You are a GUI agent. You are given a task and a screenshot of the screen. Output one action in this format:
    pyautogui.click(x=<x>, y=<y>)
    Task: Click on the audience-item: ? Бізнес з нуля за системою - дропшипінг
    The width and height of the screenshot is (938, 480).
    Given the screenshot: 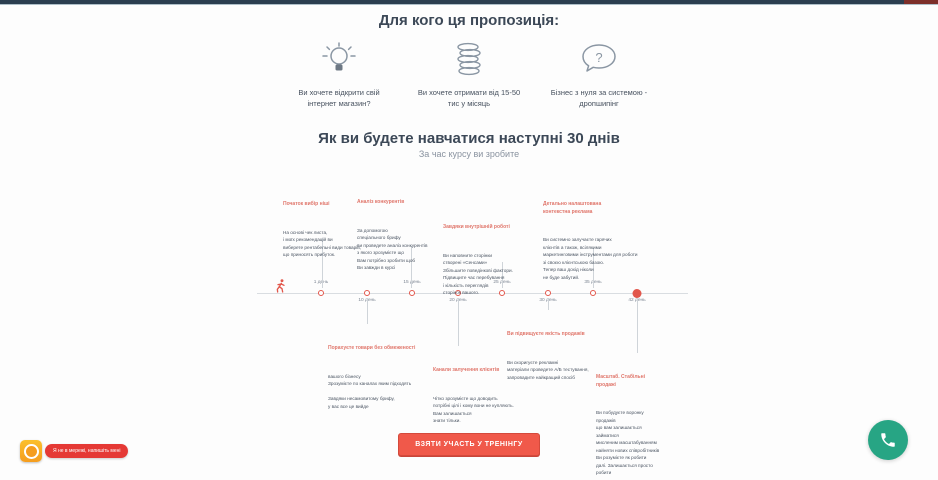 What is the action you would take?
    pyautogui.click(x=599, y=75)
    